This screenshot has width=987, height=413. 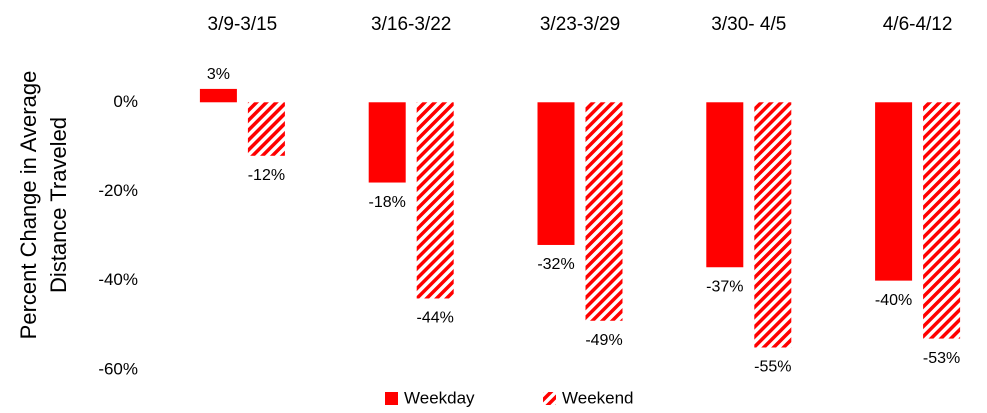 I want to click on data-label: -55%, so click(x=772, y=367).